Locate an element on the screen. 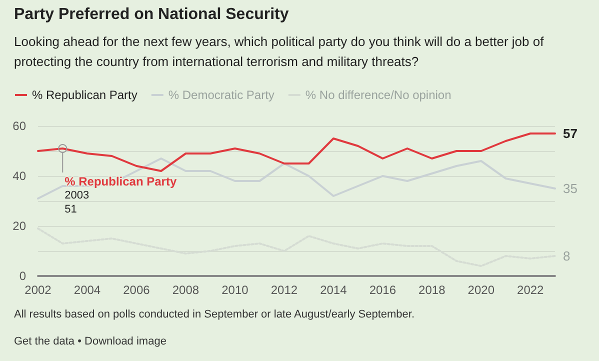 The width and height of the screenshot is (599, 361). chart-subtitle: Looking ahead for the next few years, which political party do you think will do a better job of protecting the country from international terrorism and military threats? is located at coordinates (279, 52).